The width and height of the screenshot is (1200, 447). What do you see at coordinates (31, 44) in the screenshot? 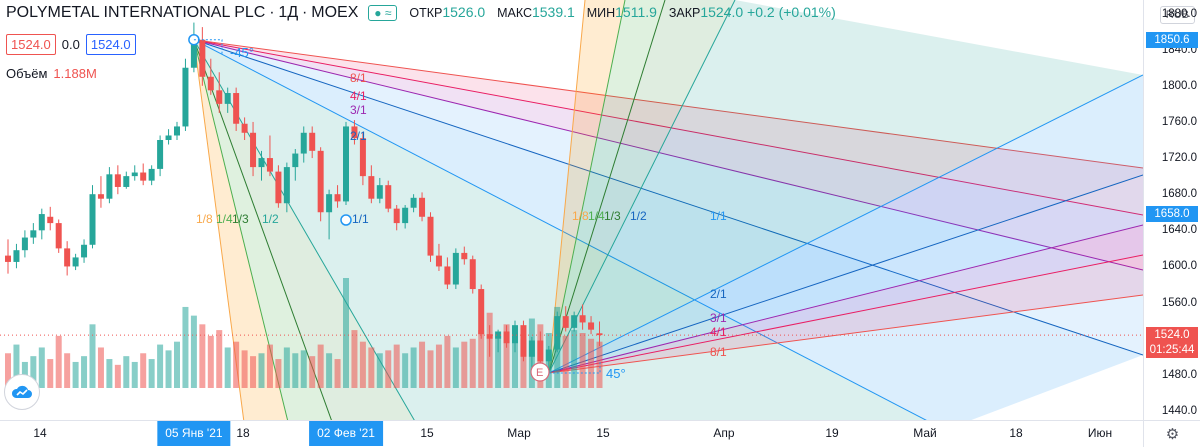
I see `sell-button: 1524.0` at bounding box center [31, 44].